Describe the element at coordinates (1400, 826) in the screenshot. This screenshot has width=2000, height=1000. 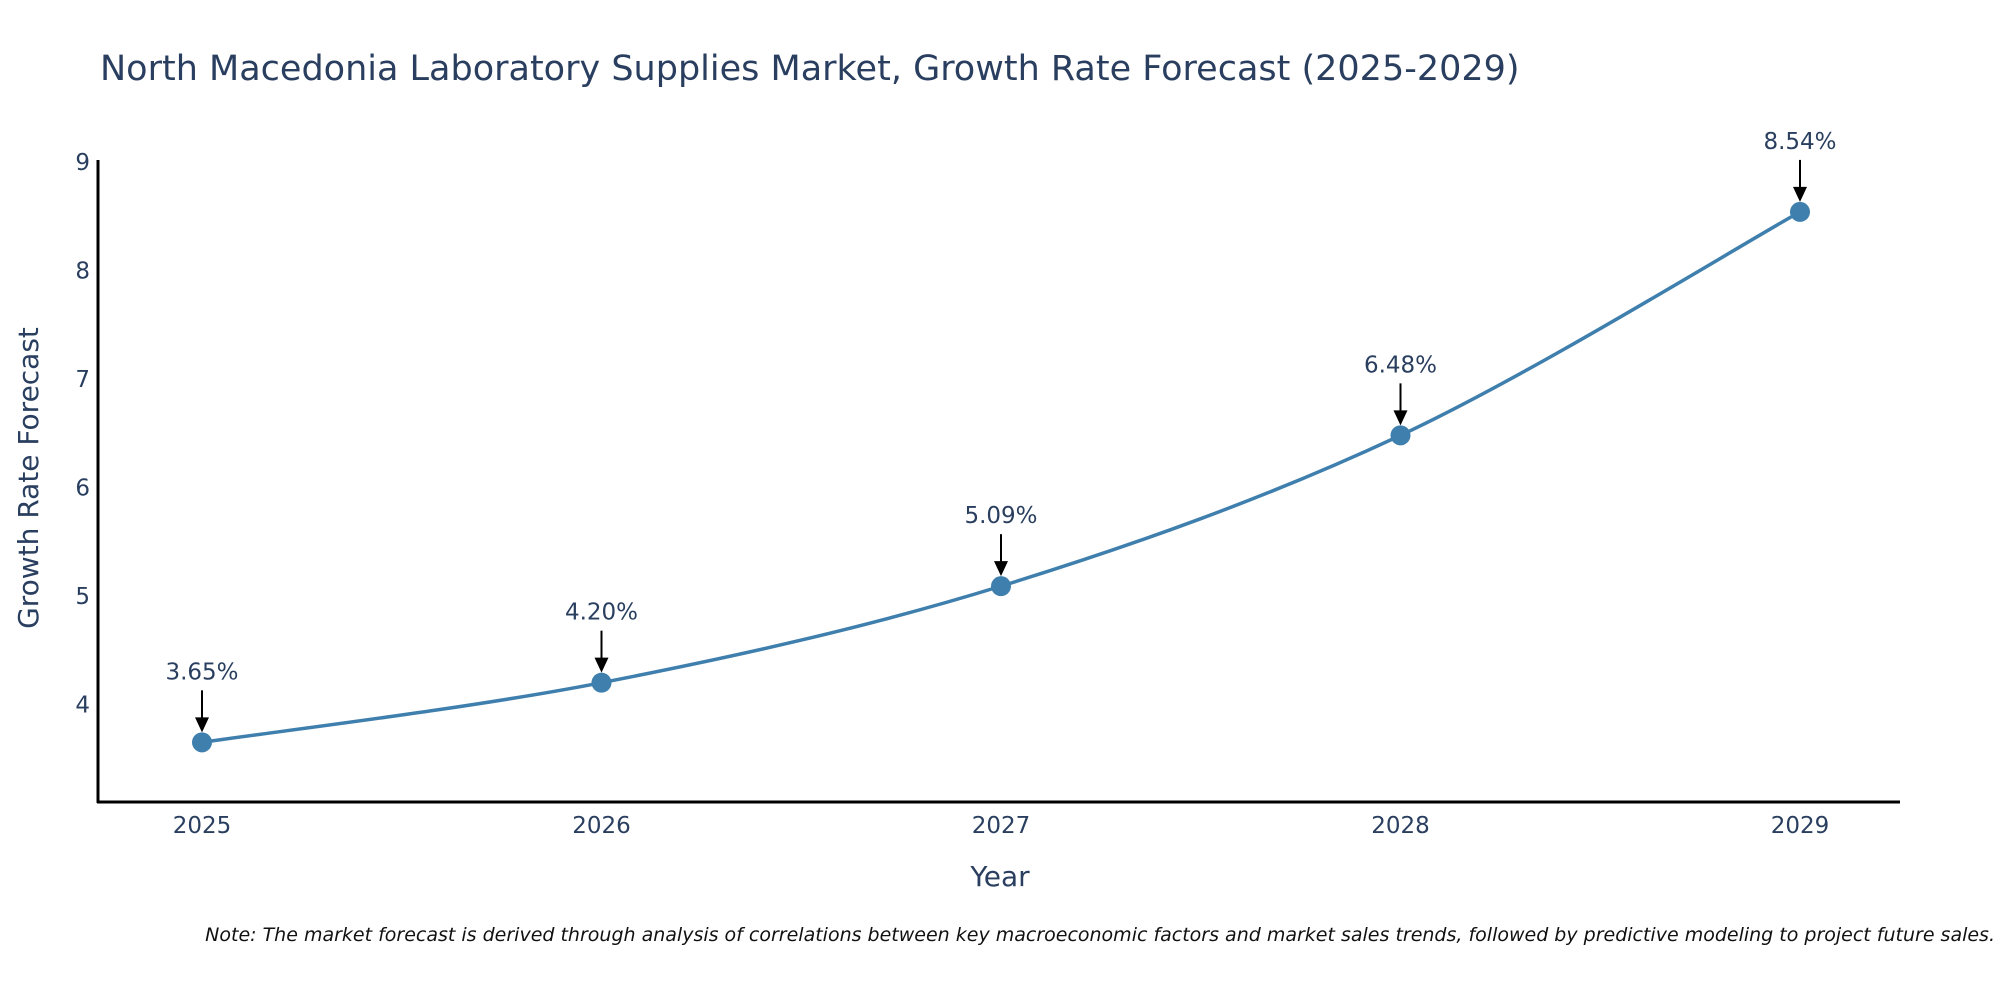
I see `x-tick-label: 2028` at that location.